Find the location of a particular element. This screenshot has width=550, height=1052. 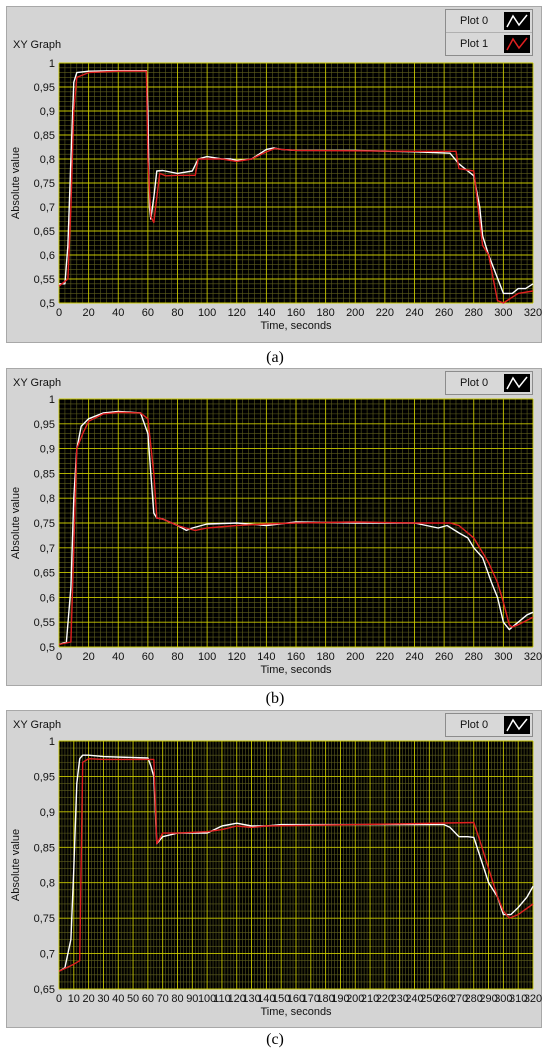

x-tick-label: 170 is located at coordinates (311, 999).